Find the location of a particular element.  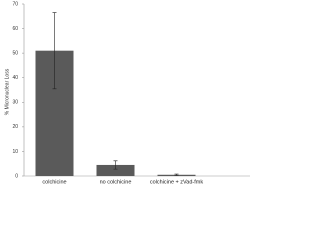

y-tick-label: 0 is located at coordinates (16, 176).